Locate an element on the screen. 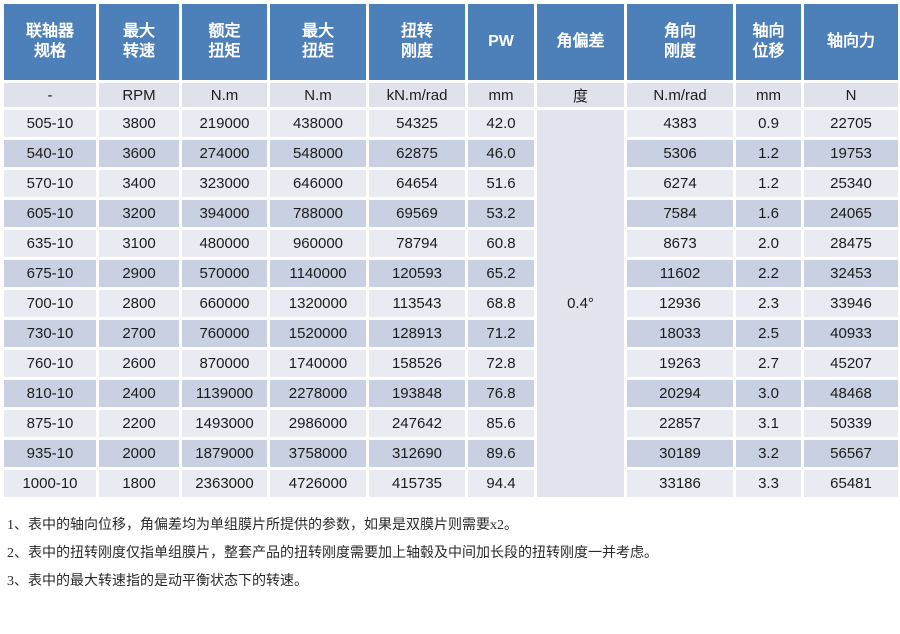 The height and width of the screenshot is (634, 900). note: 3、表中的最大转速指的是动平衡状态下的转速。 is located at coordinates (157, 581).